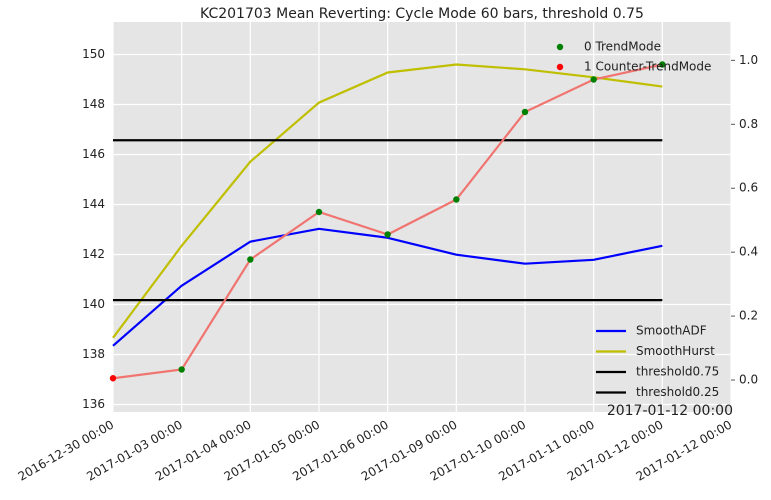  Describe the element at coordinates (677, 372) in the screenshot. I see `legend-label: threshold0.75` at that location.